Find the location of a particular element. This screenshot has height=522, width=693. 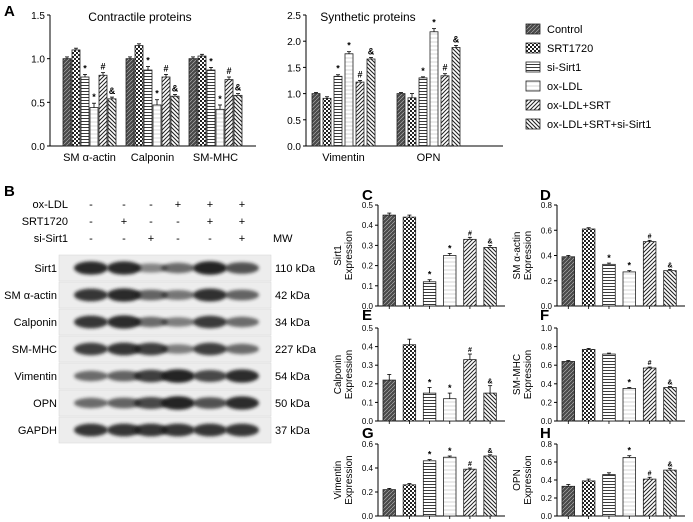

y-axis-label: Sirt1 is located at coordinates (338, 255).